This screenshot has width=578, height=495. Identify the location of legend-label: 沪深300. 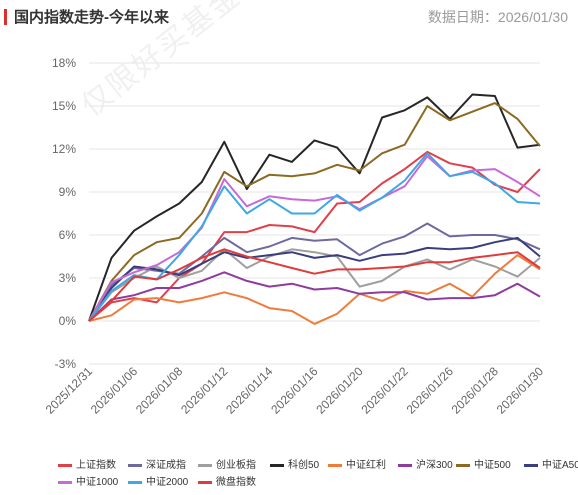
(434, 465).